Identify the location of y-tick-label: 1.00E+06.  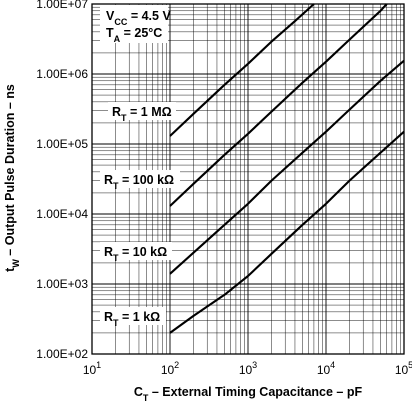
(62, 74).